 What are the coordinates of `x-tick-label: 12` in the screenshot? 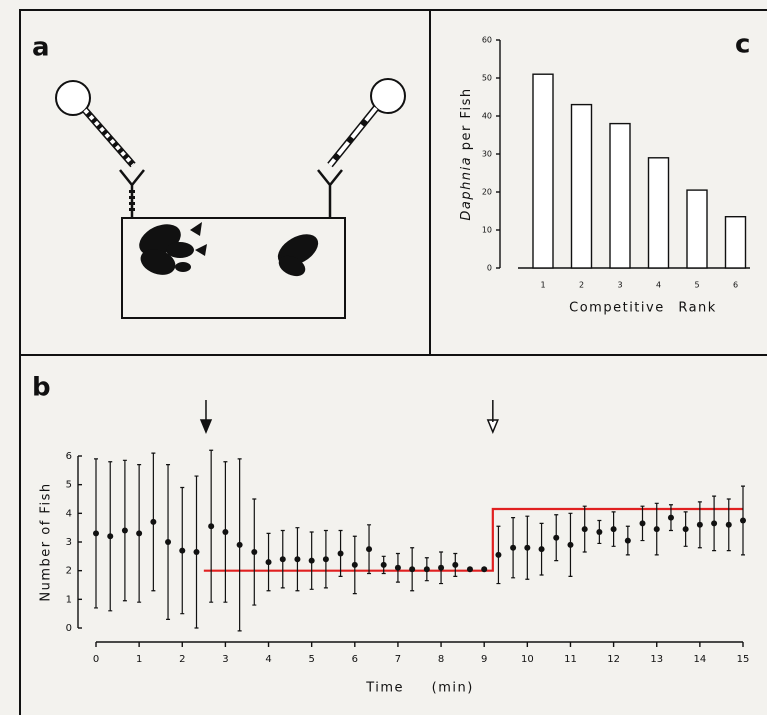 It's located at (613, 659).